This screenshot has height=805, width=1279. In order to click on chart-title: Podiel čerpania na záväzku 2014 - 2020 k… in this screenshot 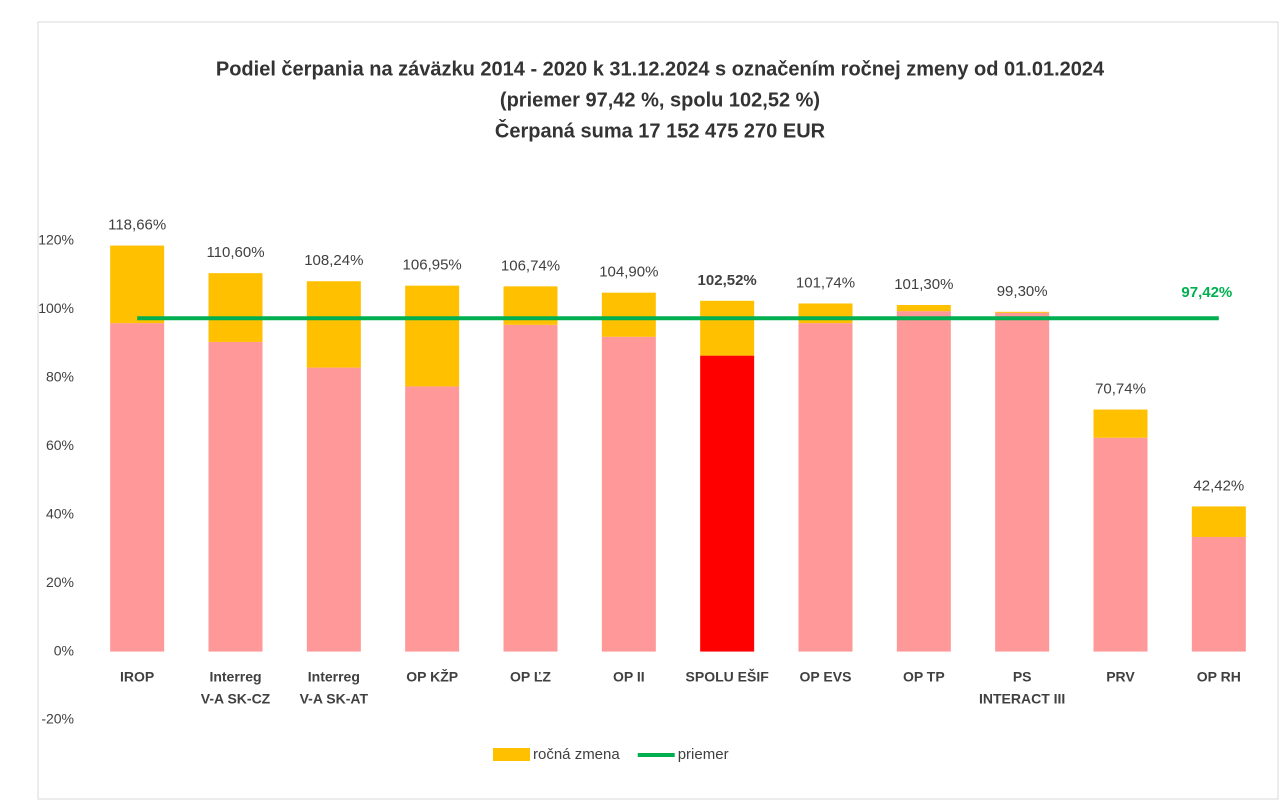, I will do `click(660, 69)`.